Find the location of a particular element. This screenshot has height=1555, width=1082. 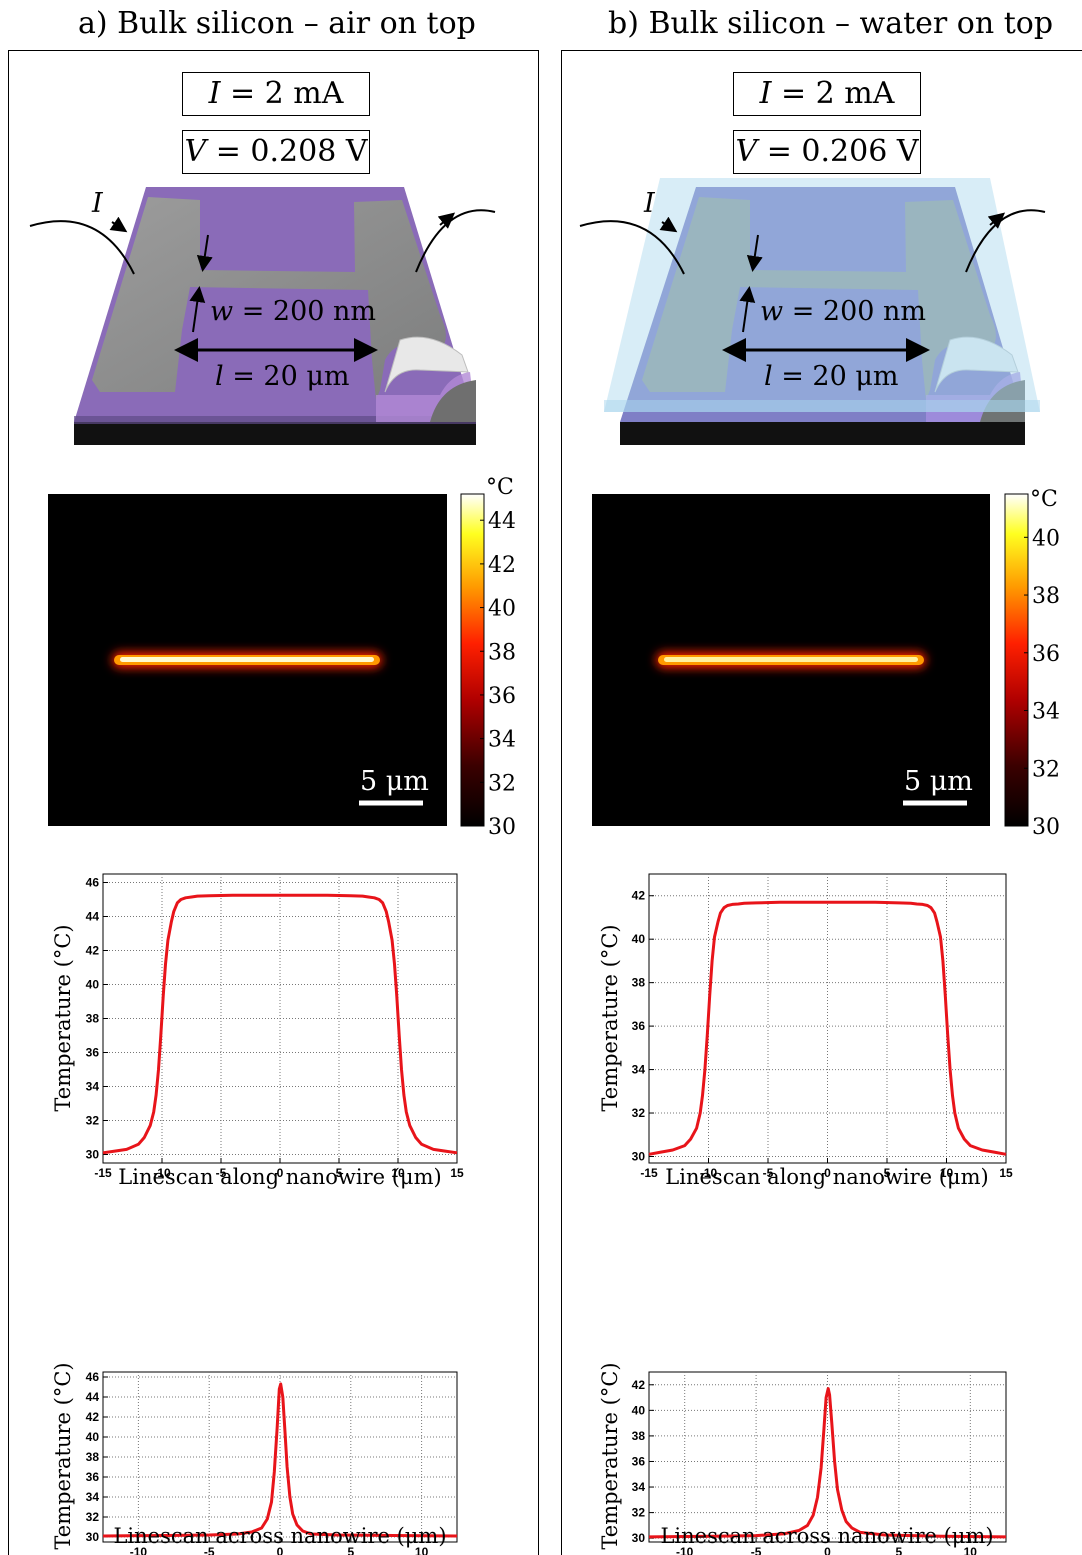

current-label-b: I is located at coordinates (649, 203).